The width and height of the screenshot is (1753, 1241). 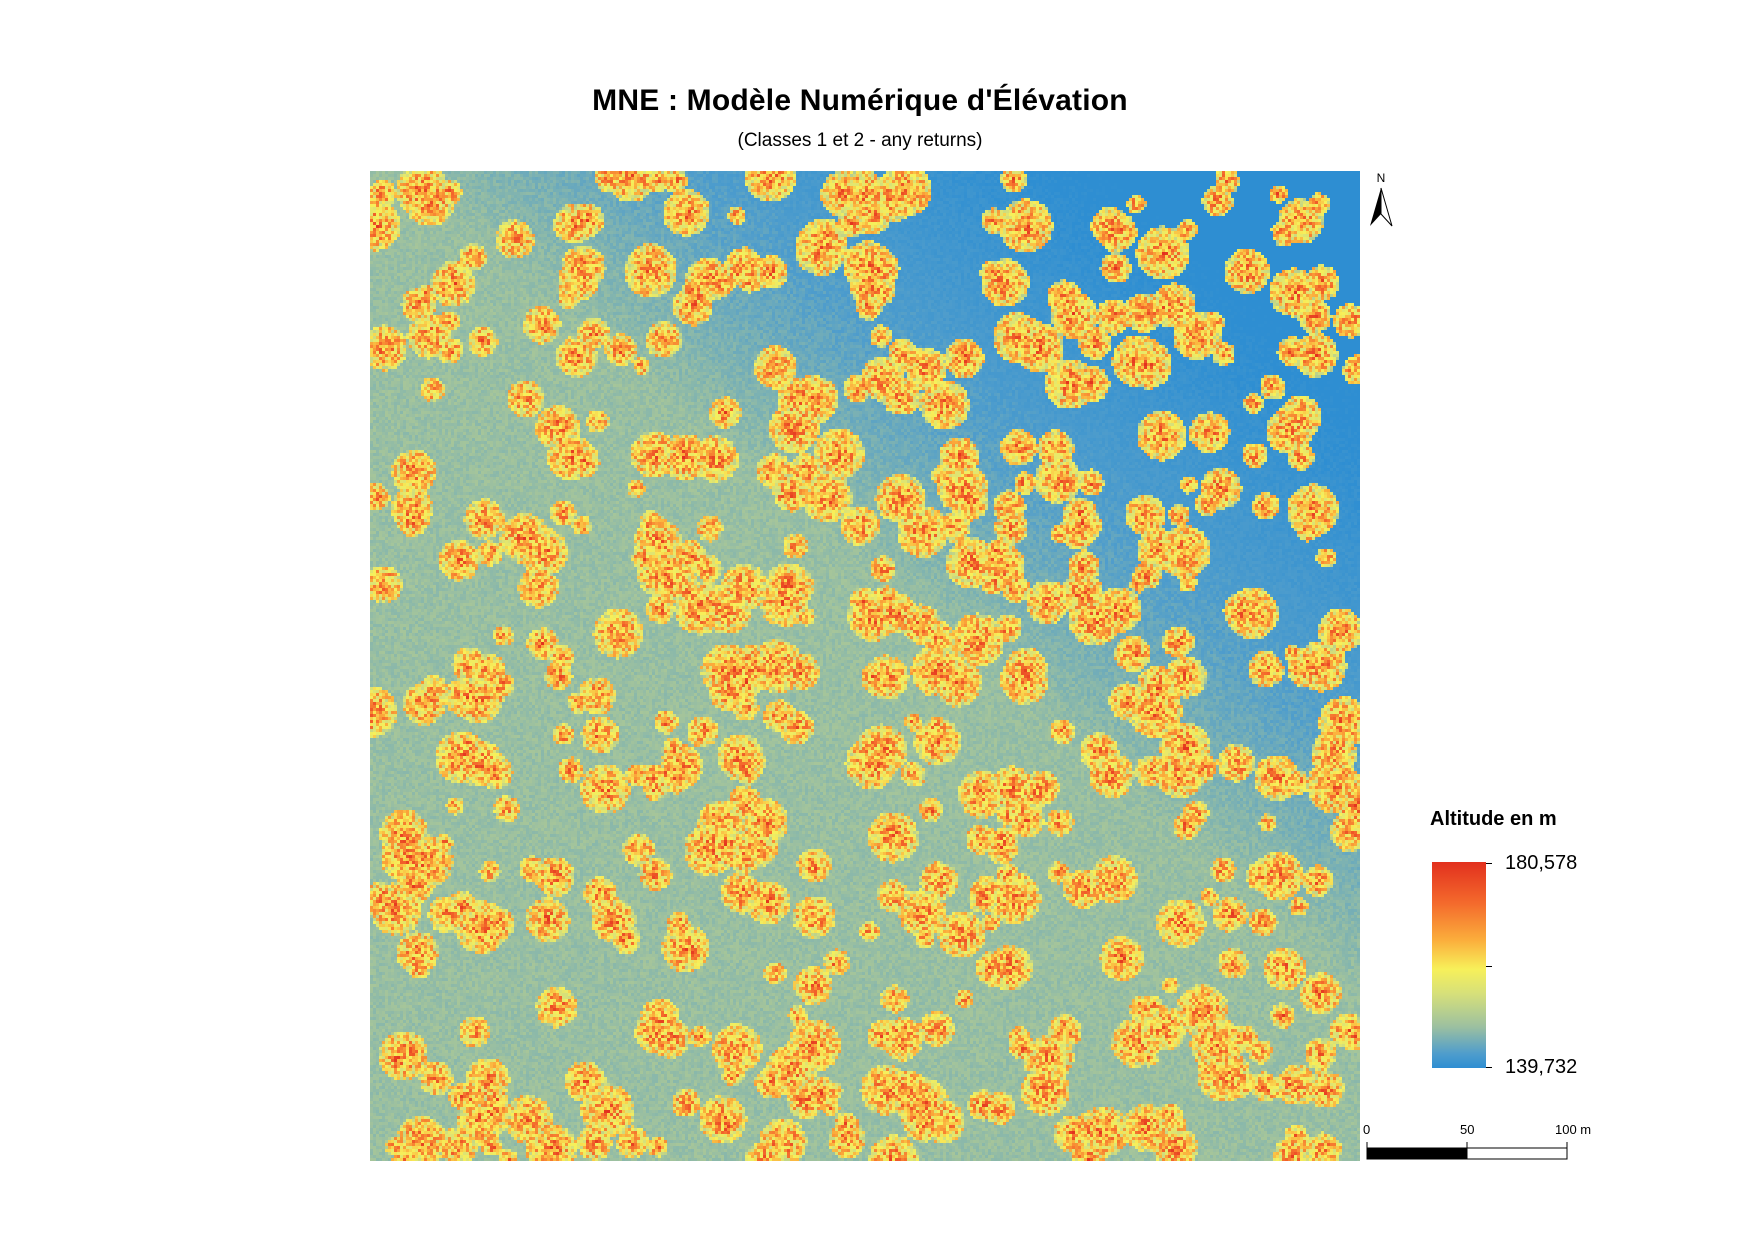 What do you see at coordinates (1489, 1067) in the screenshot?
I see `legend-tick-min` at bounding box center [1489, 1067].